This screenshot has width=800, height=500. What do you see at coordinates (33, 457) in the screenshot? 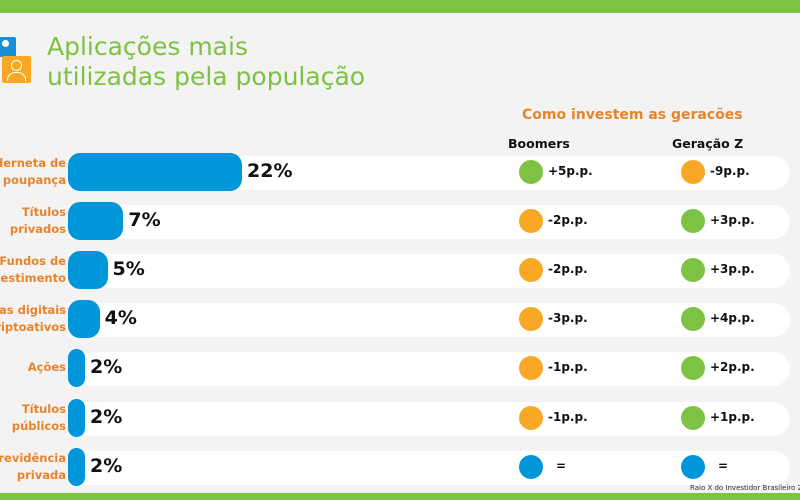
I see `category-label-line-1: Previdência` at bounding box center [33, 457].